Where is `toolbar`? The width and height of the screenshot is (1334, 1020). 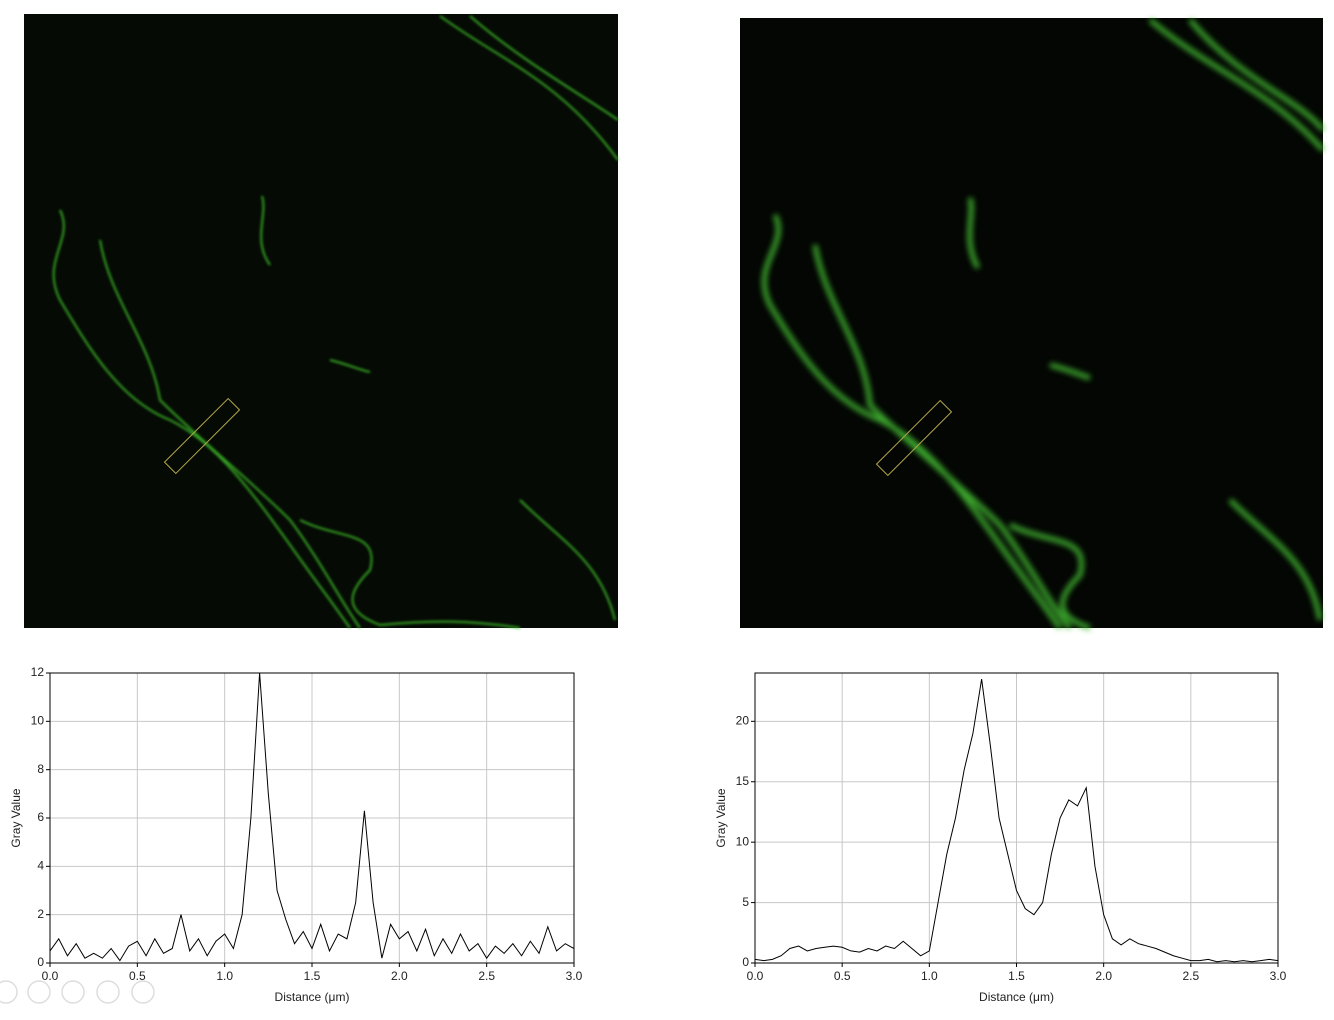
toolbar is located at coordinates (77, 992).